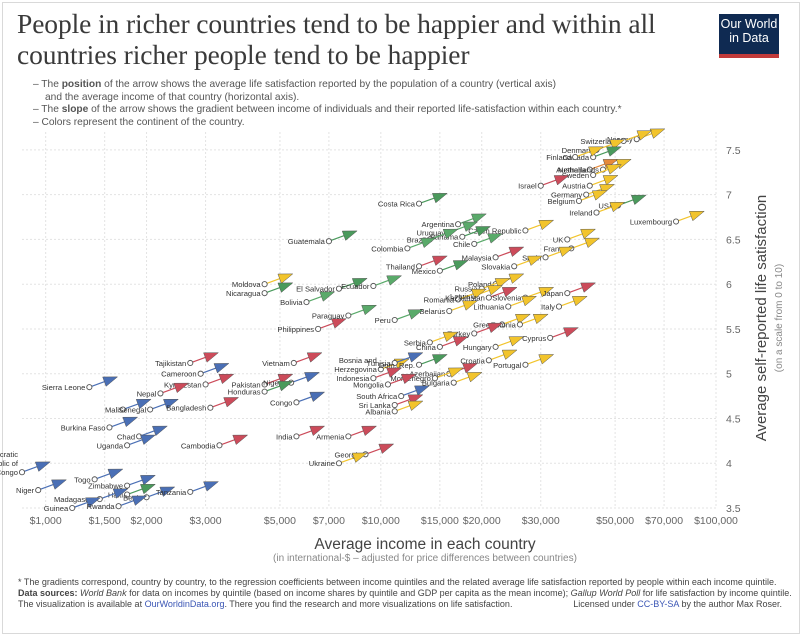  What do you see at coordinates (375, 405) in the screenshot?
I see `country-label: Sri Lanka` at bounding box center [375, 405].